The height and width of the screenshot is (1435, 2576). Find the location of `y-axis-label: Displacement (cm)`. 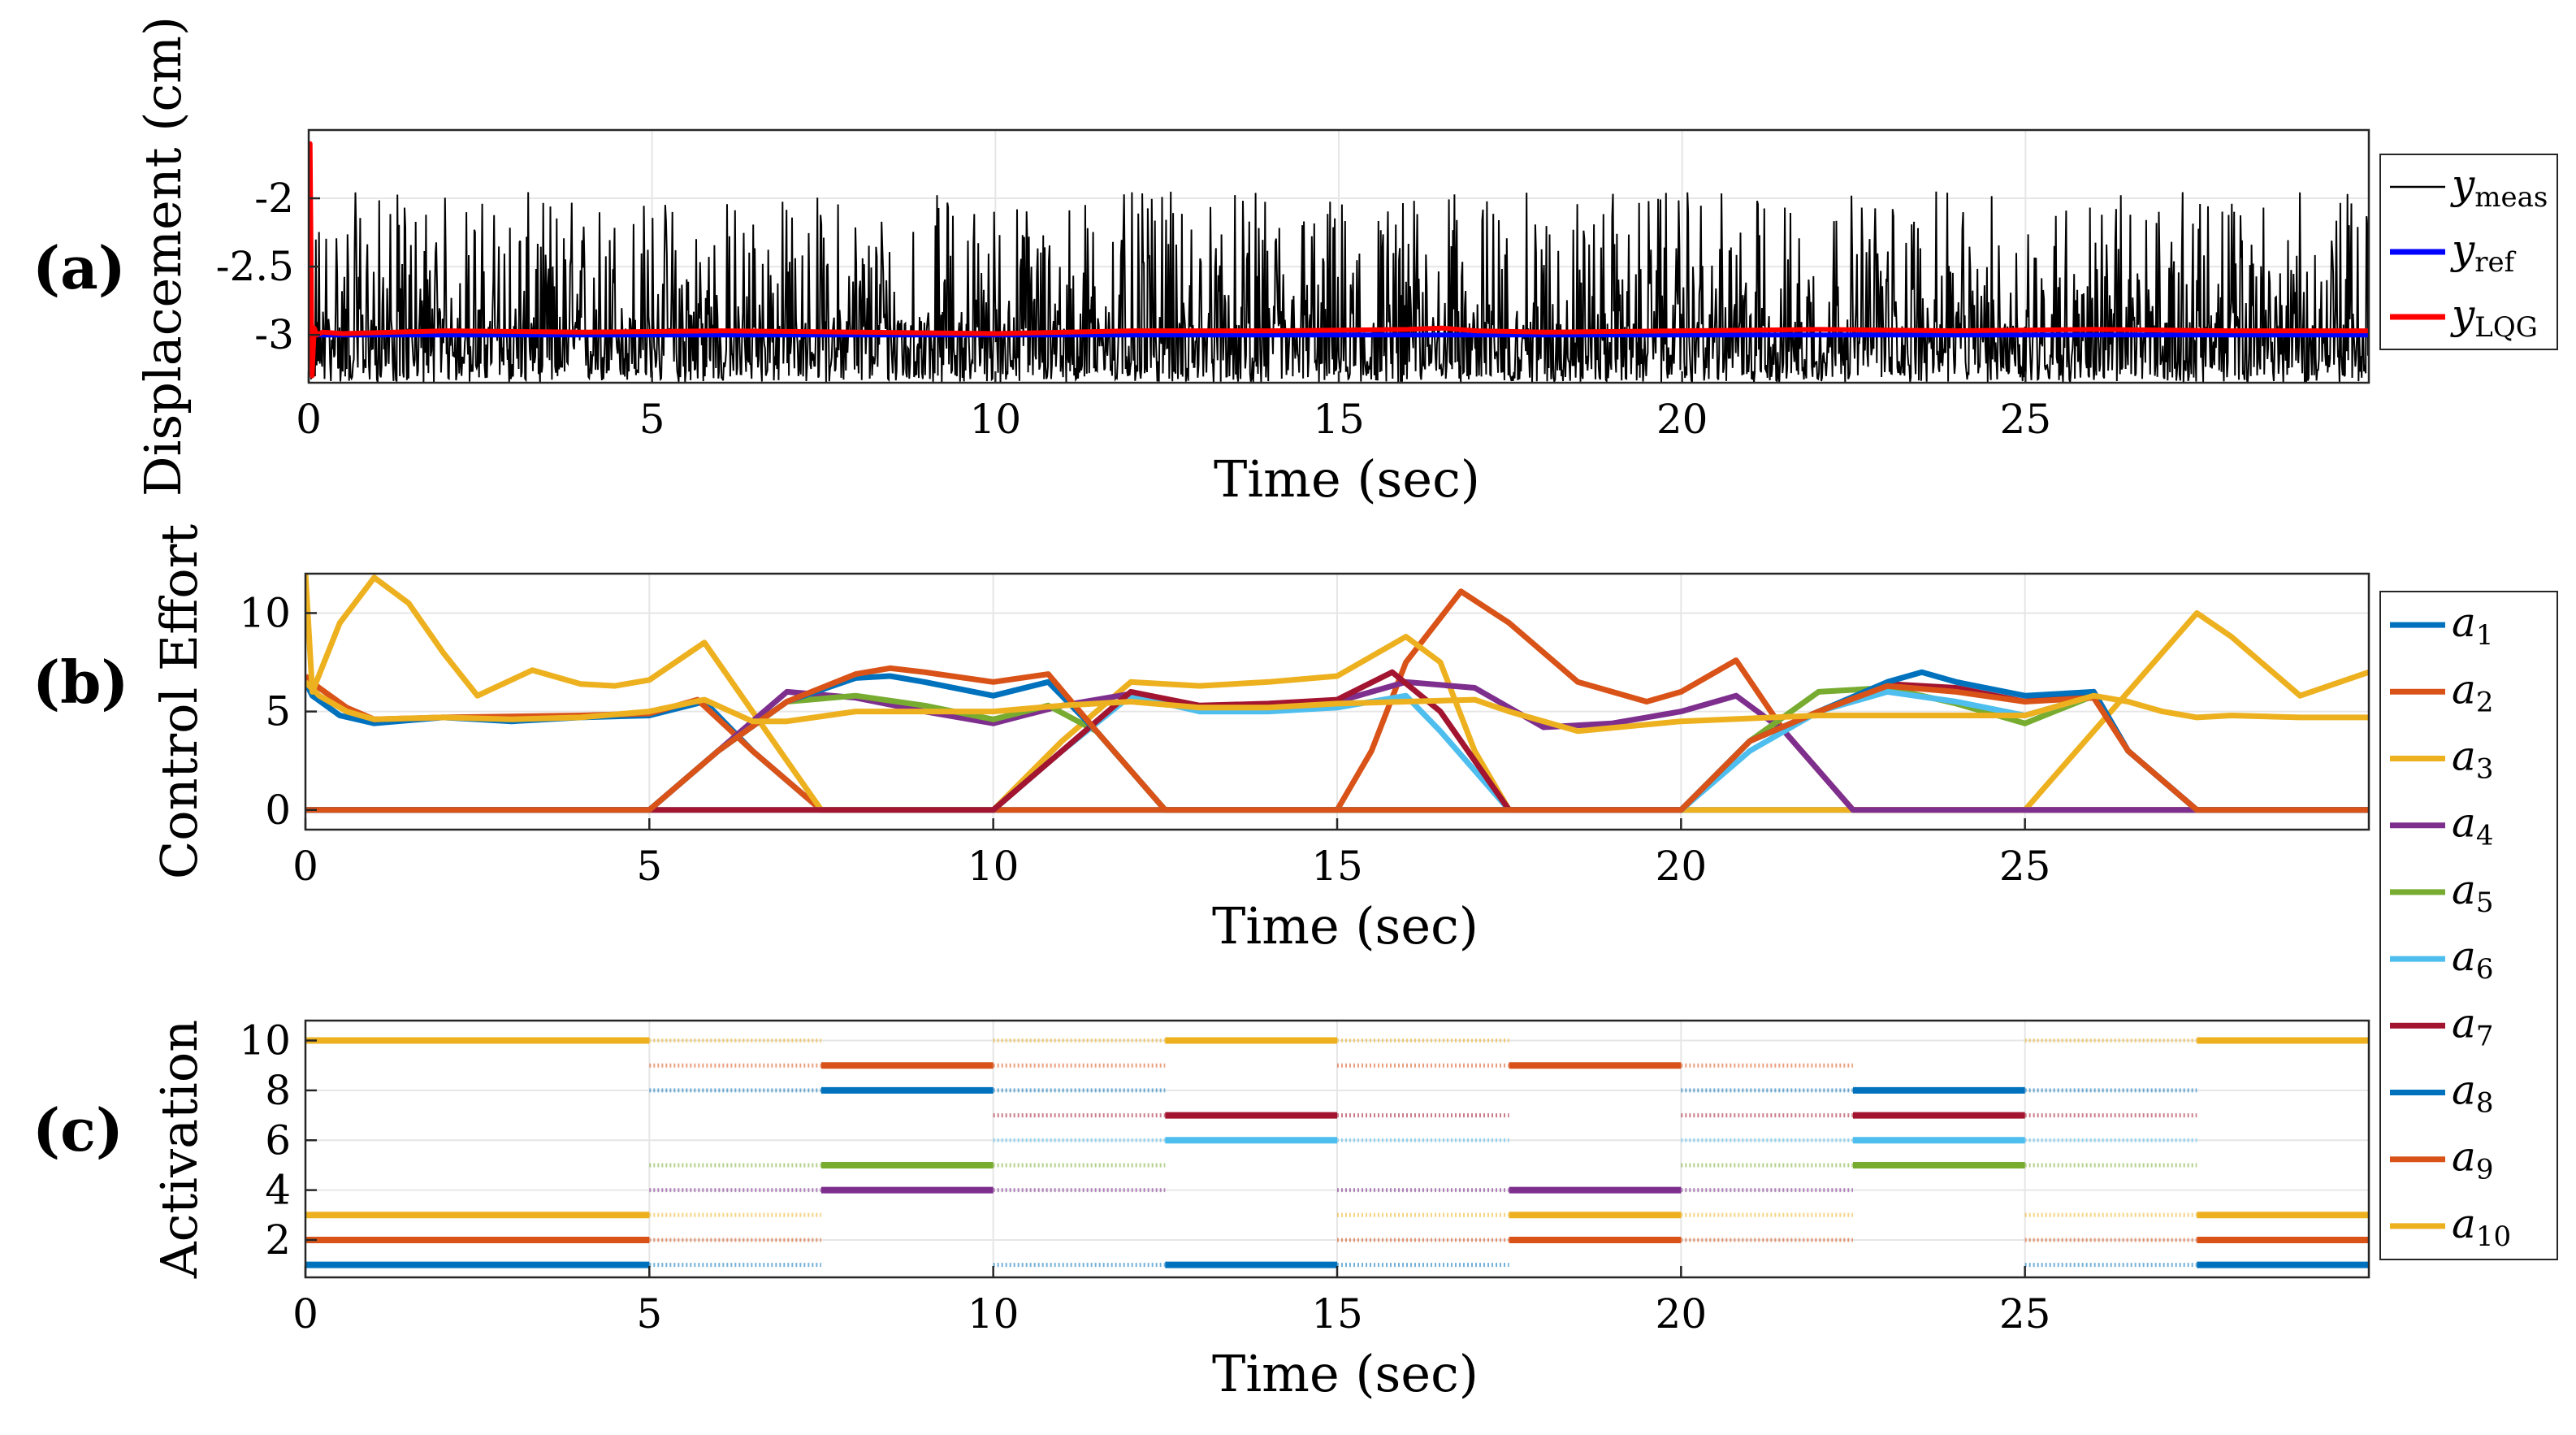

y-axis-label: Displacement (cm) is located at coordinates (163, 256).